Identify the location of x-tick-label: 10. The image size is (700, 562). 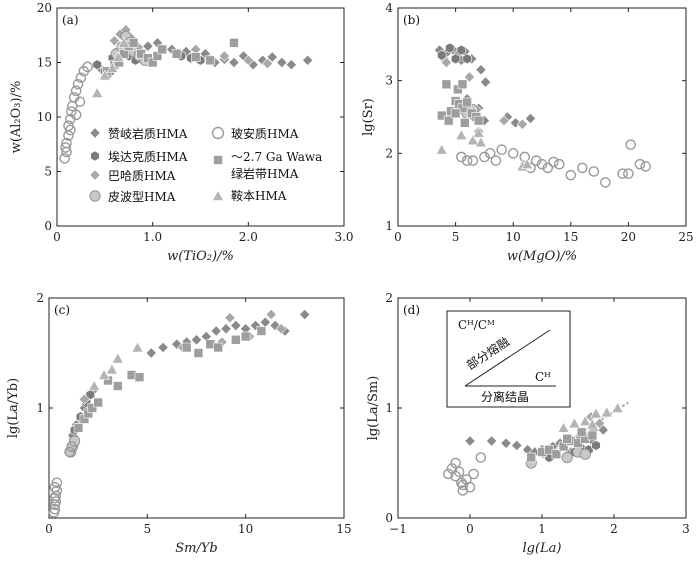
(513, 237).